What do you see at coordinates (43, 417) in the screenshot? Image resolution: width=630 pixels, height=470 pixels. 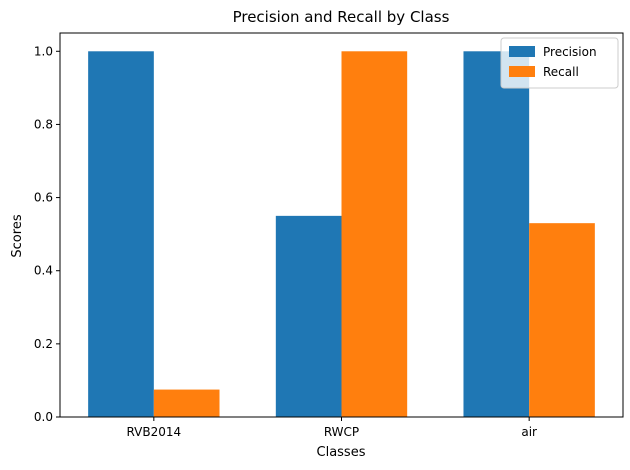 I see `y-tick-label: 0.0` at bounding box center [43, 417].